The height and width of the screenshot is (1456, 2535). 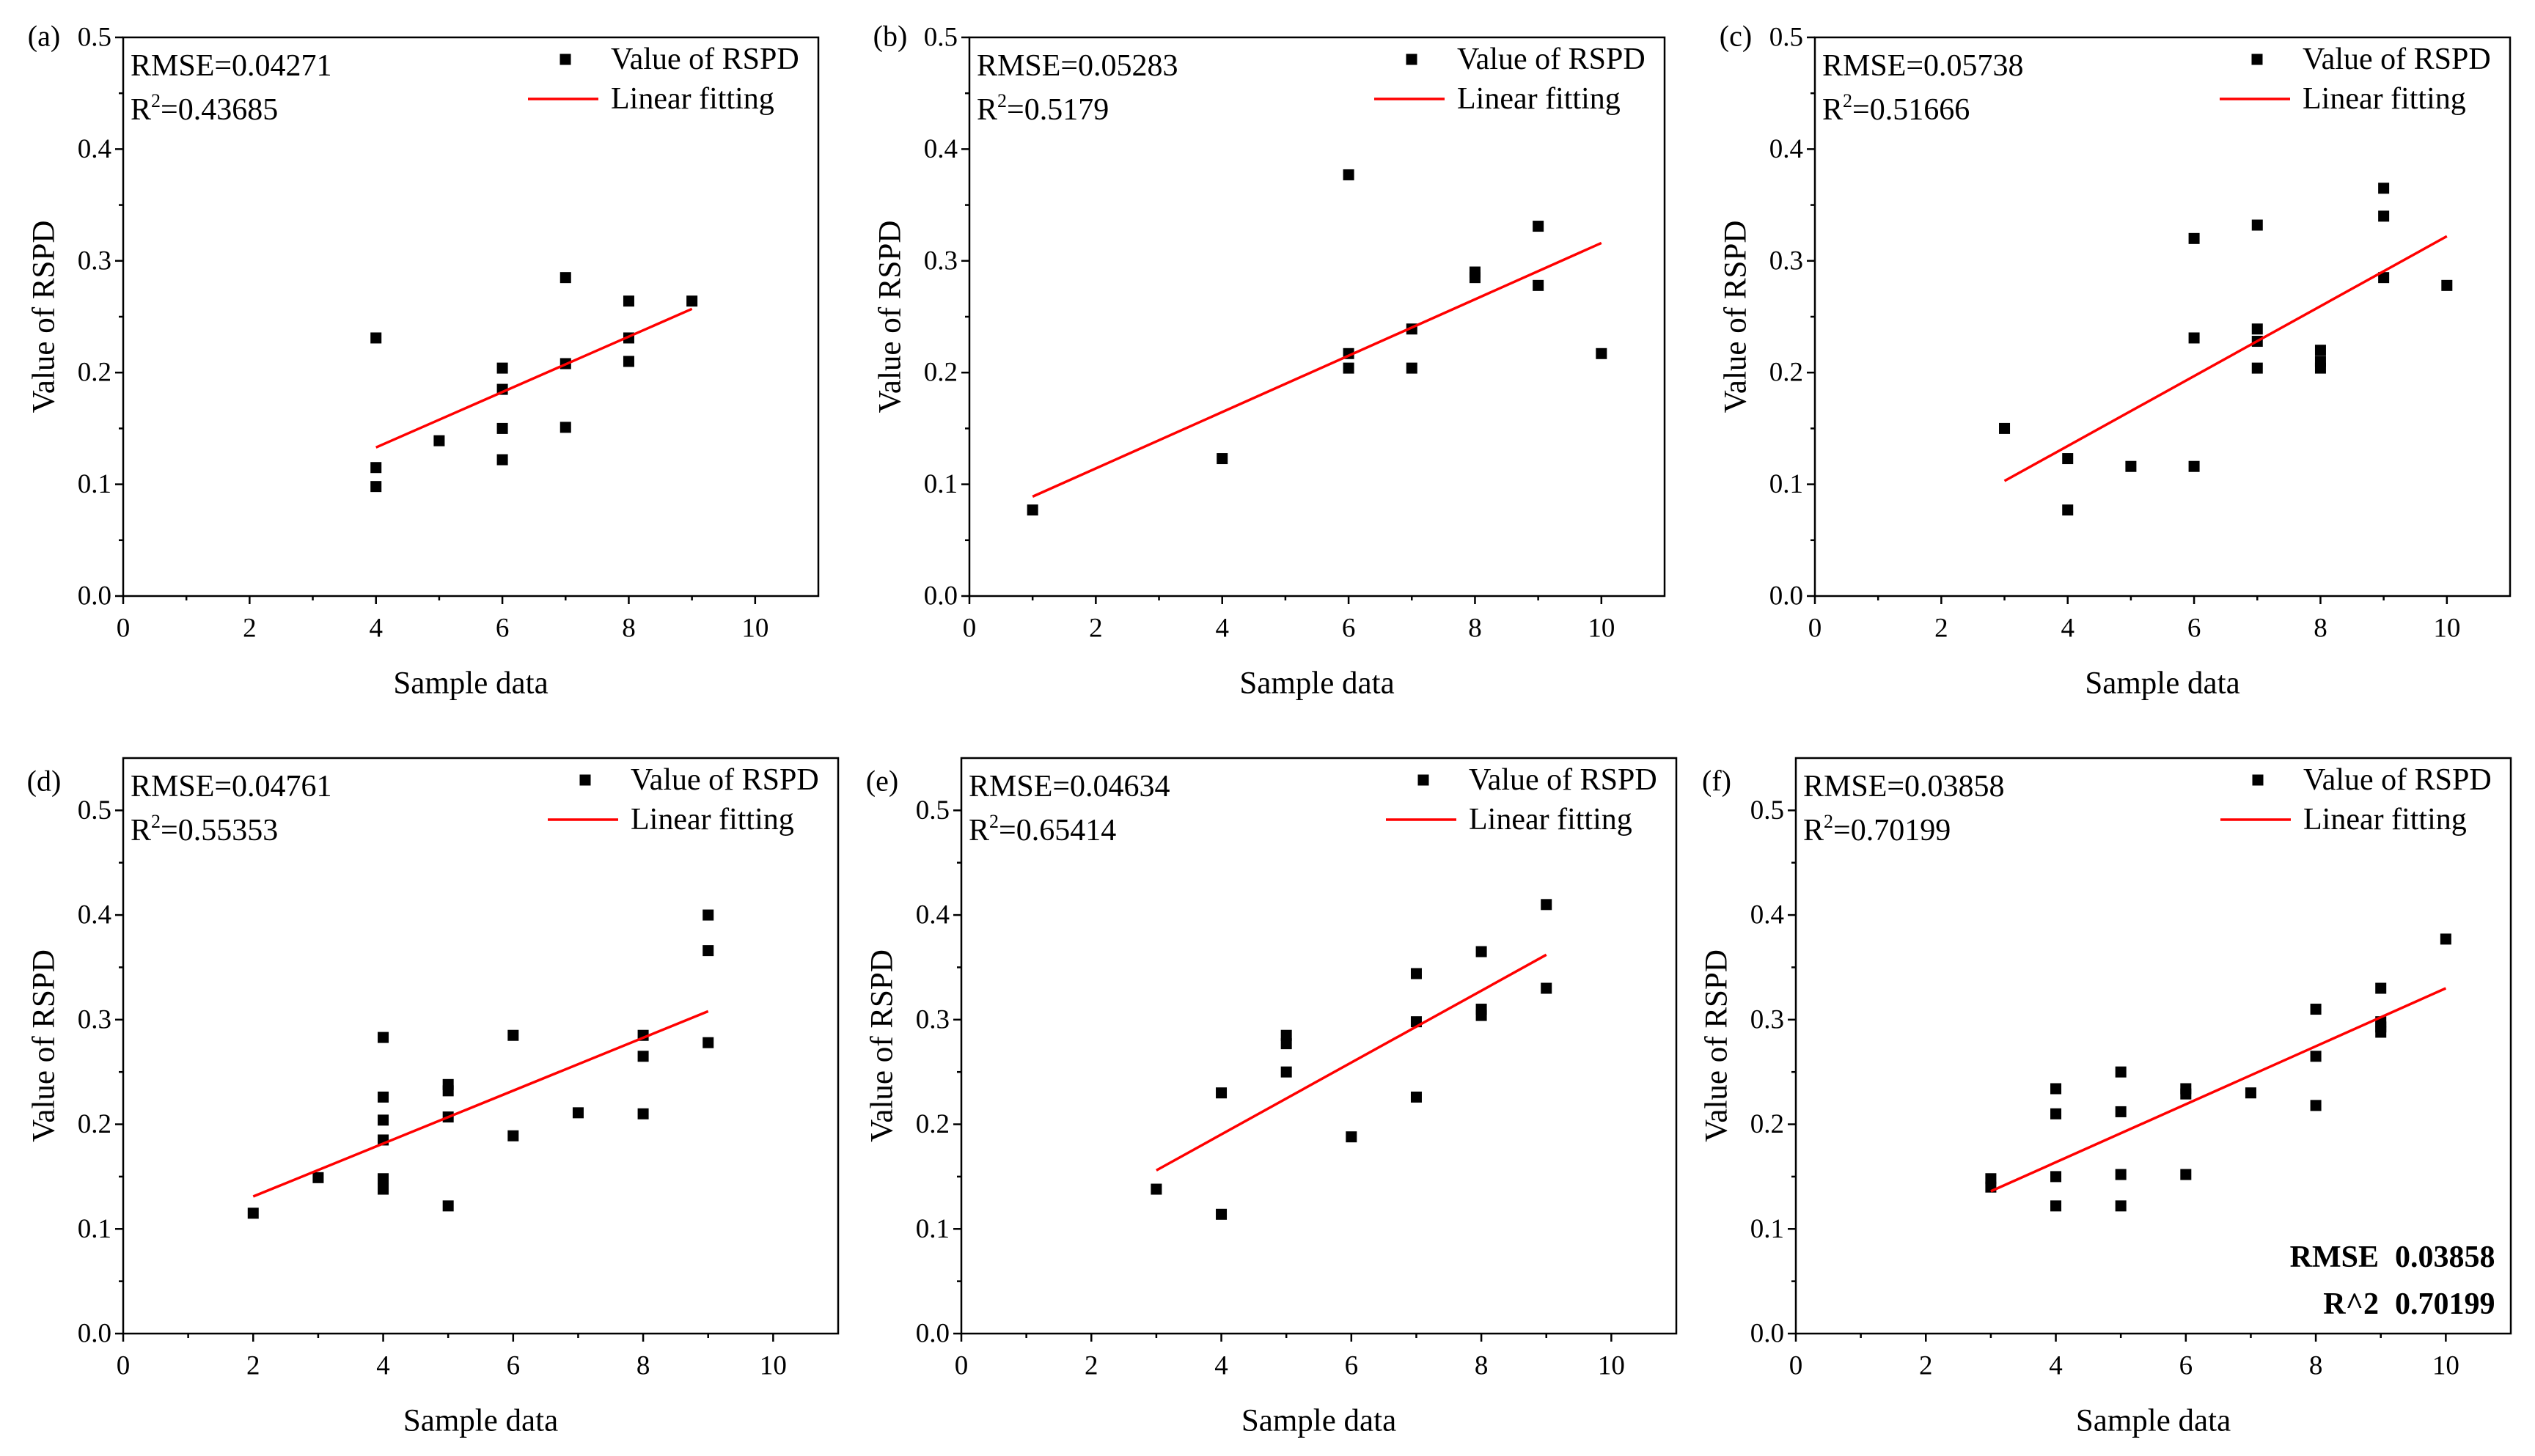 What do you see at coordinates (2445, 1257) in the screenshot?
I see `stats-rmse-value: 0.03858` at bounding box center [2445, 1257].